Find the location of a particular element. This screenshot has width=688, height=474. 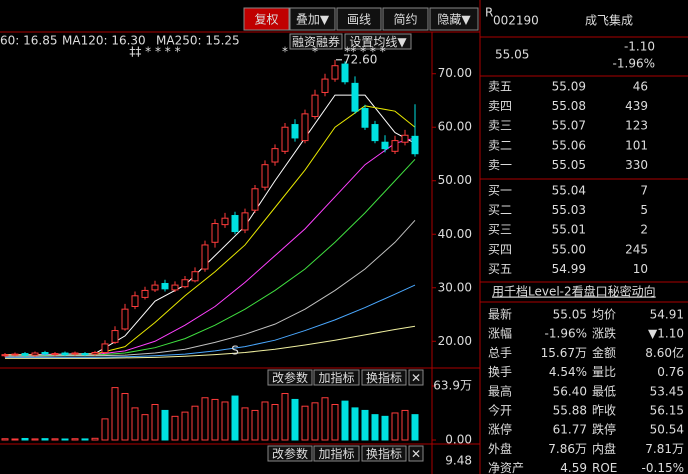

stat-value: 53.45 is located at coordinates (667, 391).